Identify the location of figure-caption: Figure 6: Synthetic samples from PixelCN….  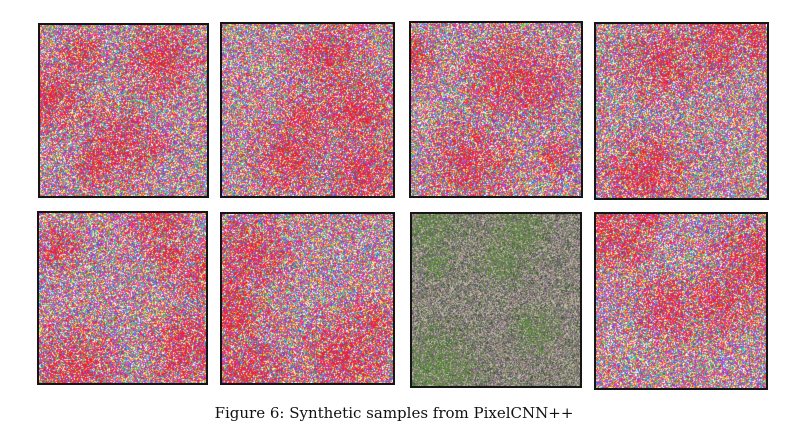
(394, 413).